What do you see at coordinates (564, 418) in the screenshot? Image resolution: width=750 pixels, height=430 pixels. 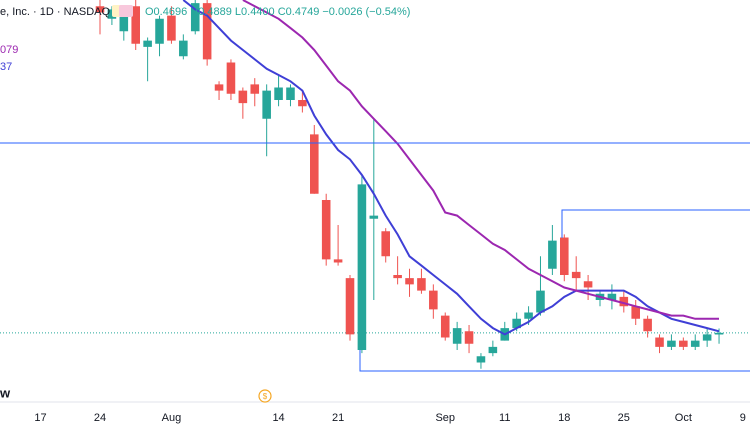 I see `x-tick-label: 18` at bounding box center [564, 418].